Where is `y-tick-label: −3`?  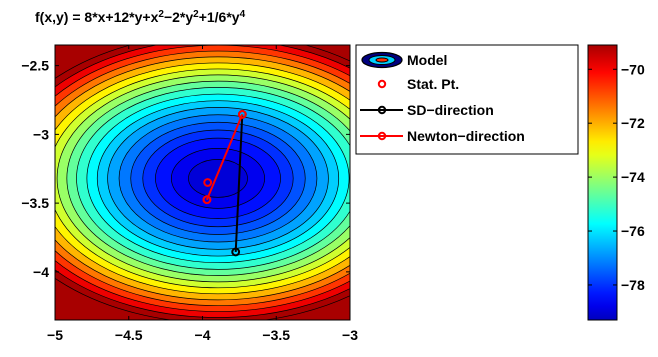
y-tick-label: −3 is located at coordinates (41, 134).